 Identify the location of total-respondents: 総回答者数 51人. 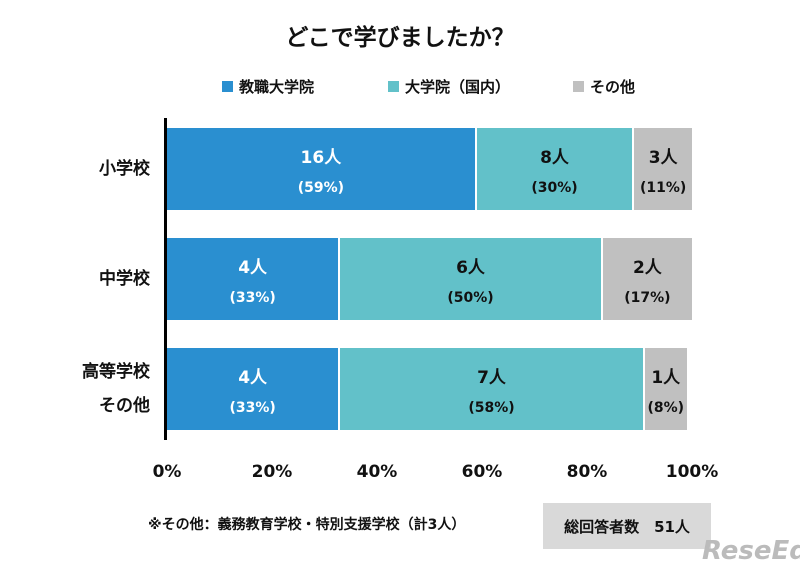
(627, 526).